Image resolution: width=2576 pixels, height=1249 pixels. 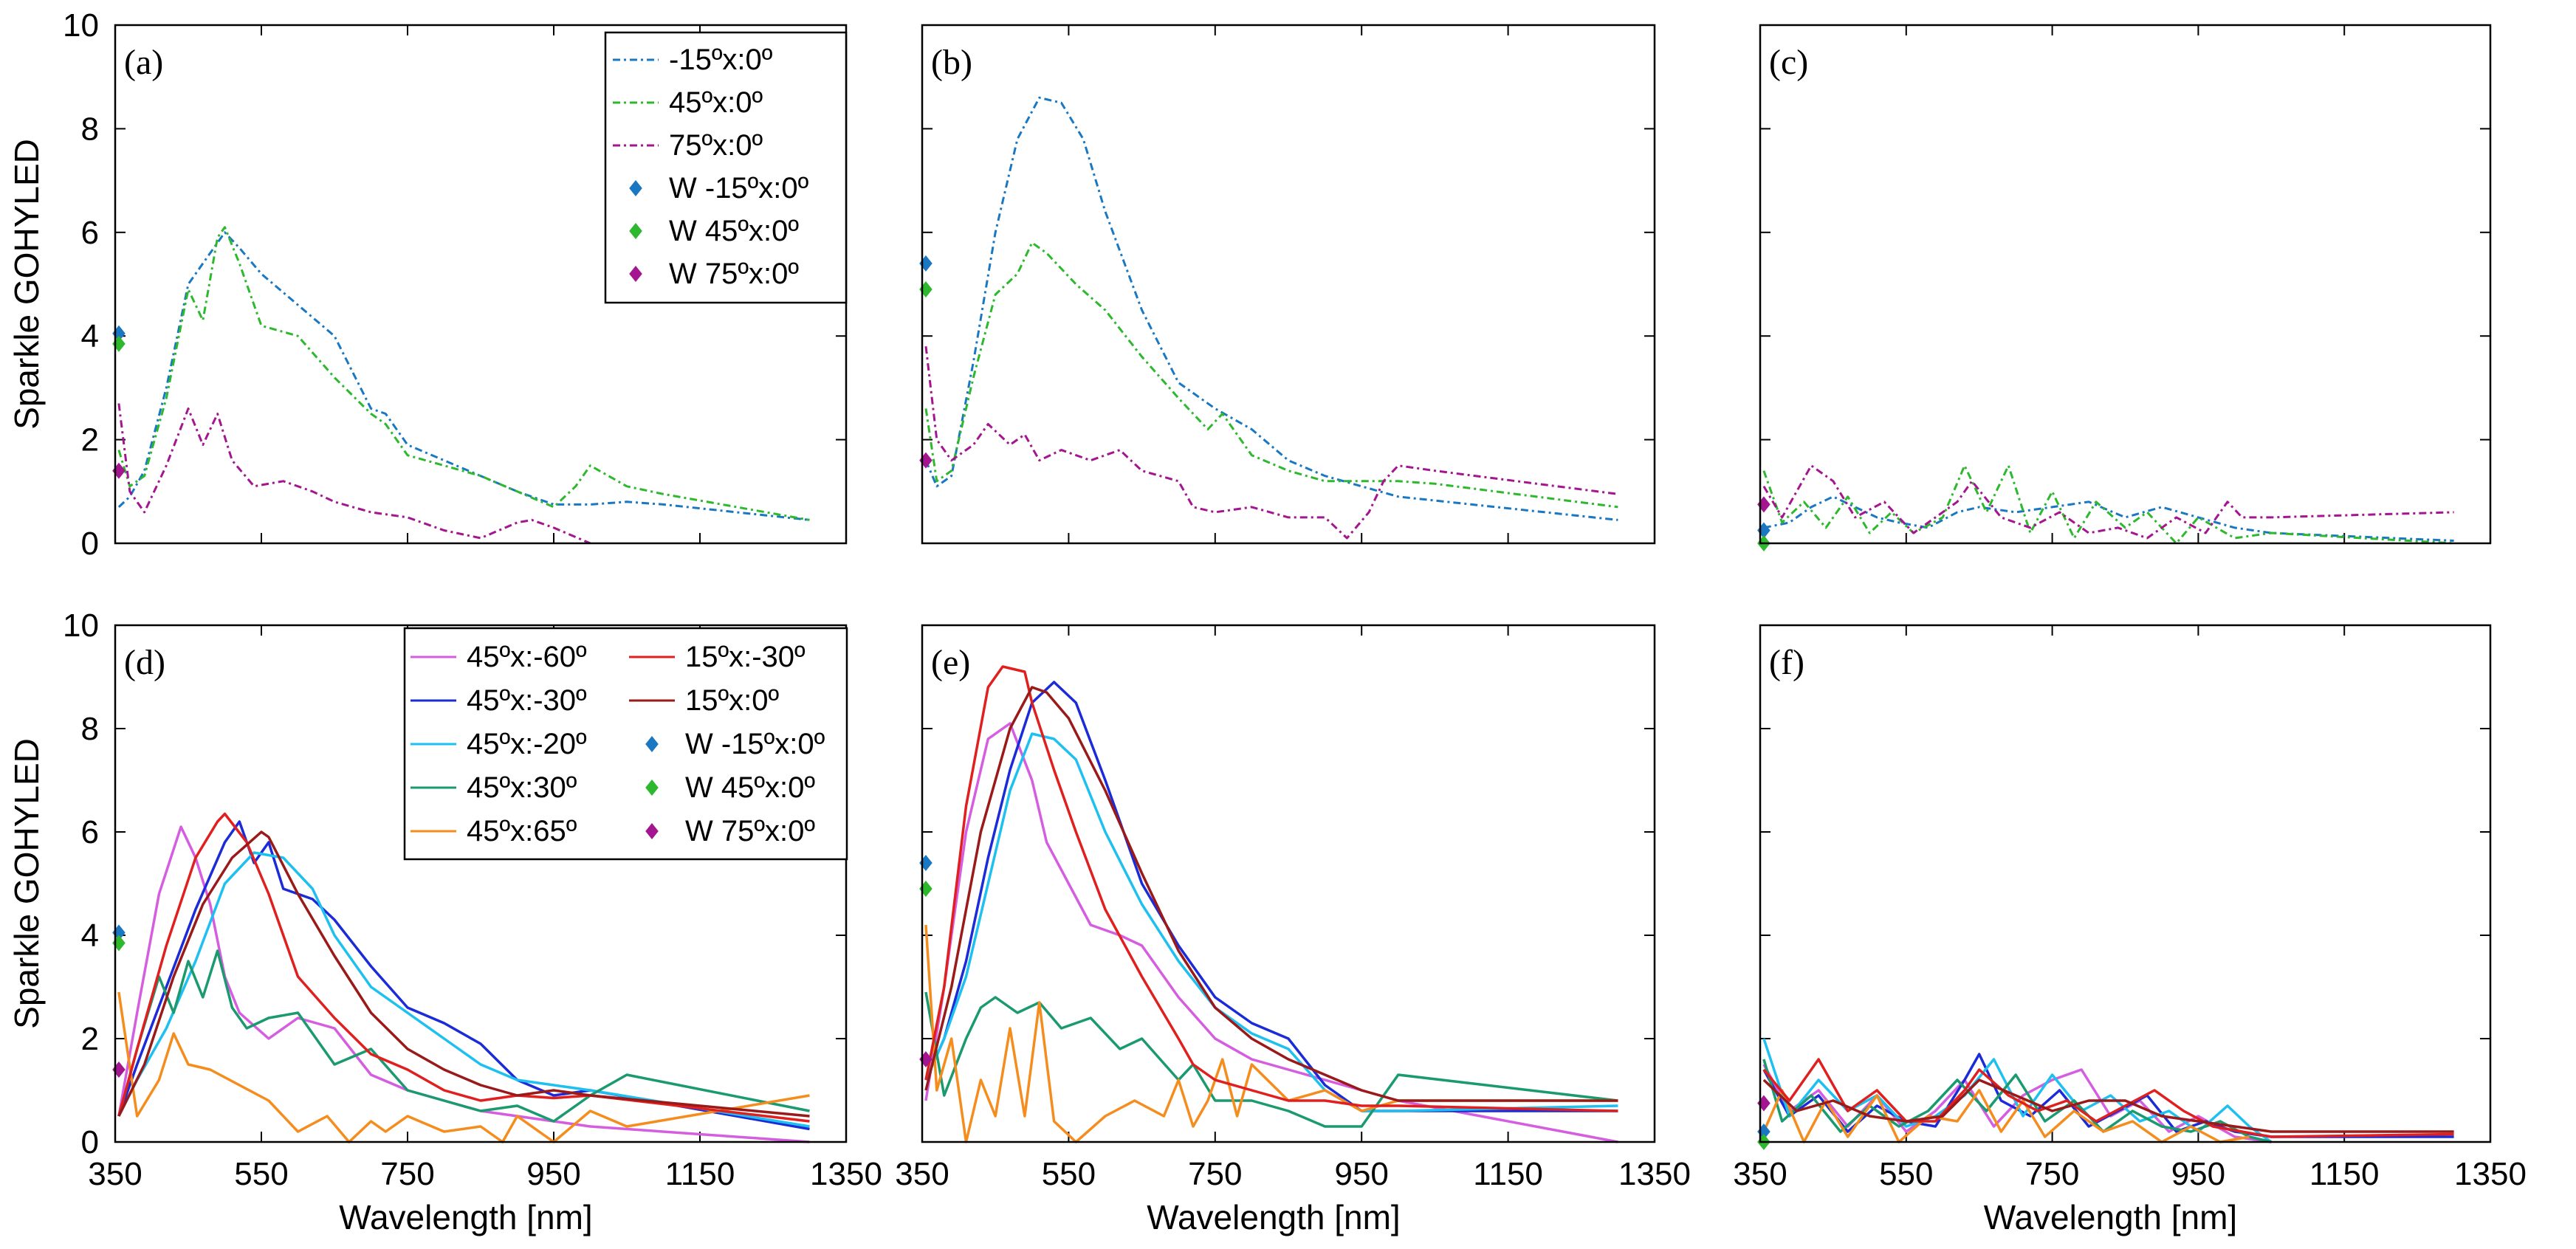 What do you see at coordinates (1786, 662) in the screenshot?
I see `panel-label: (f)` at bounding box center [1786, 662].